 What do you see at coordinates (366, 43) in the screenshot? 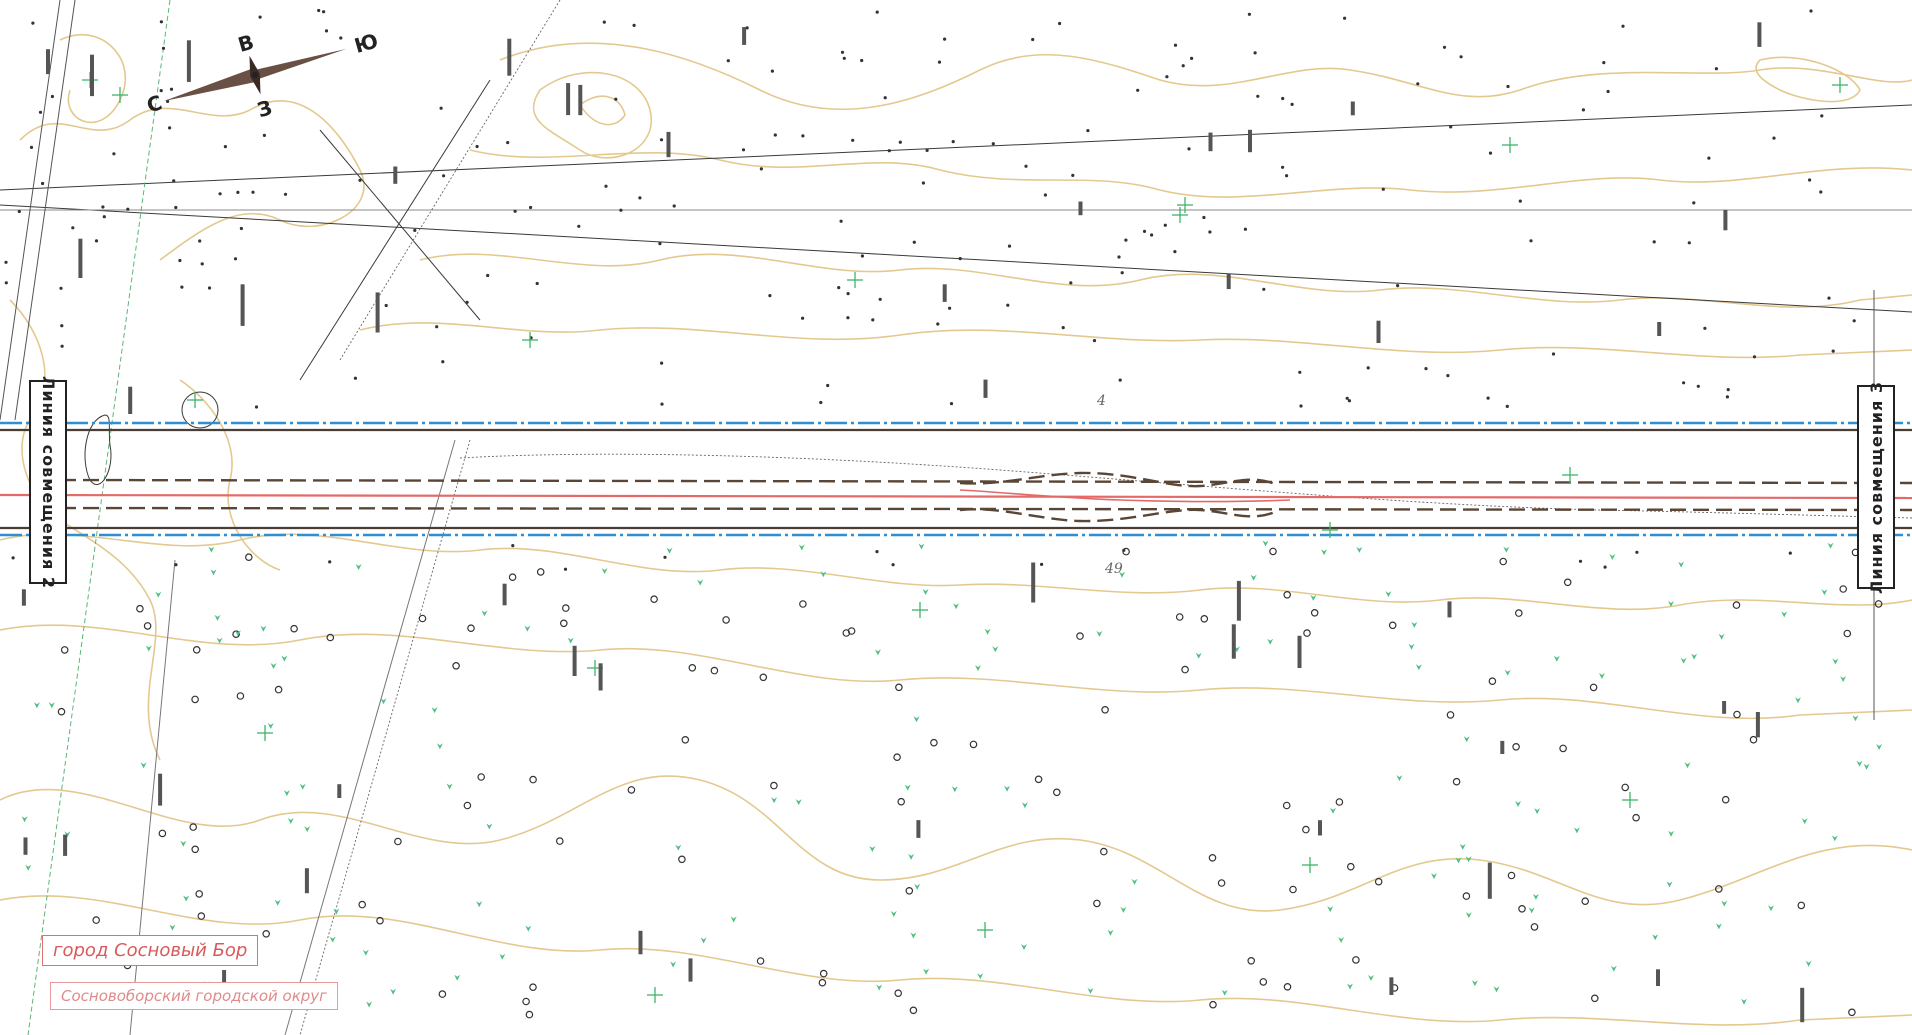
I see `compass-south-label: Ю` at bounding box center [366, 43].